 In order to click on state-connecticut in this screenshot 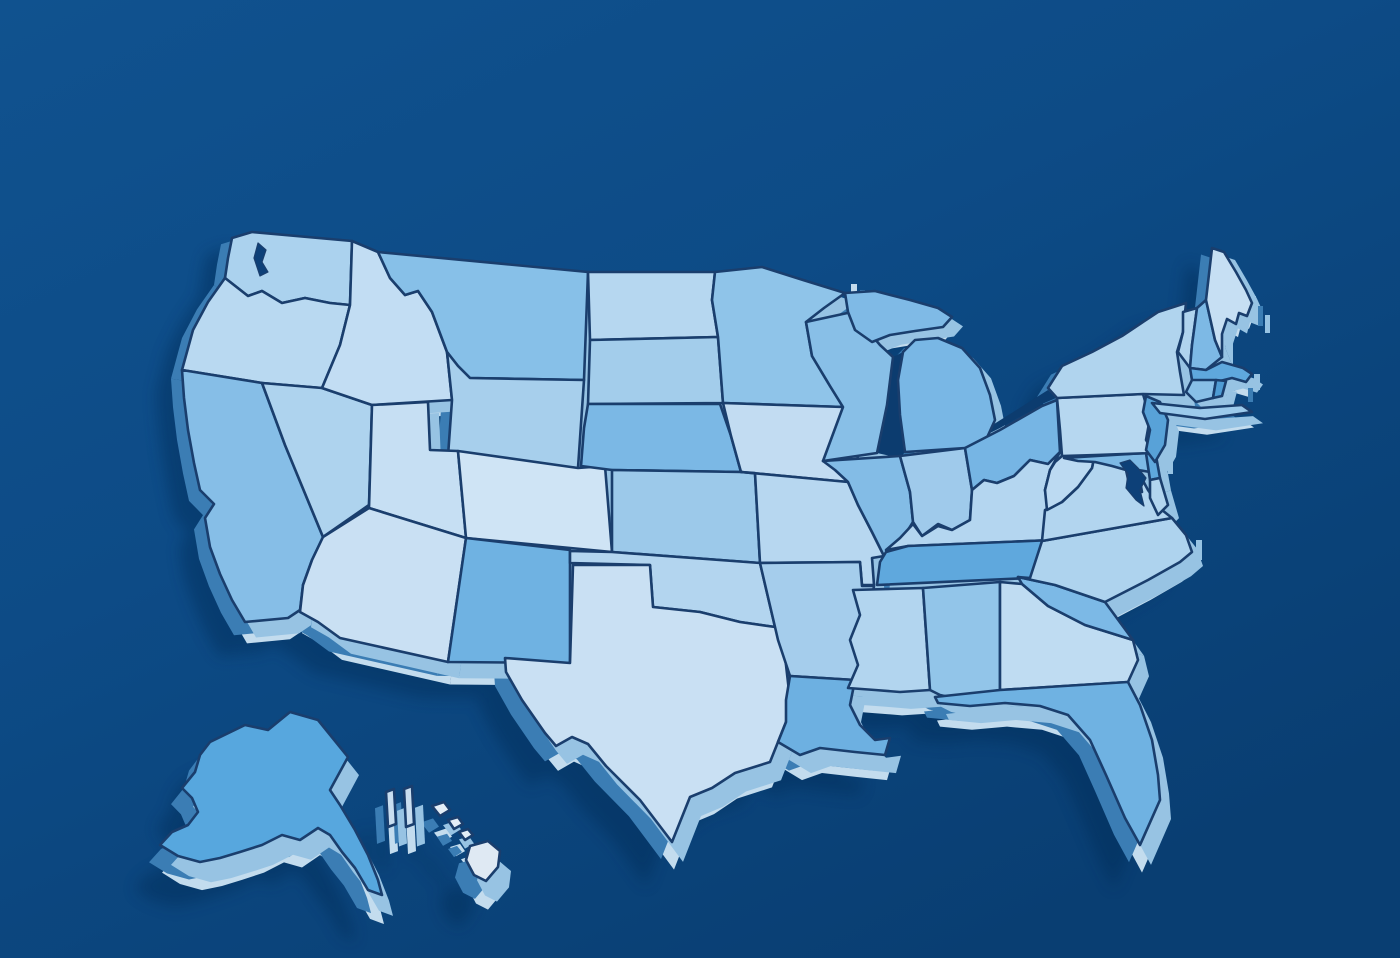, I will do `click(1201, 391)`.